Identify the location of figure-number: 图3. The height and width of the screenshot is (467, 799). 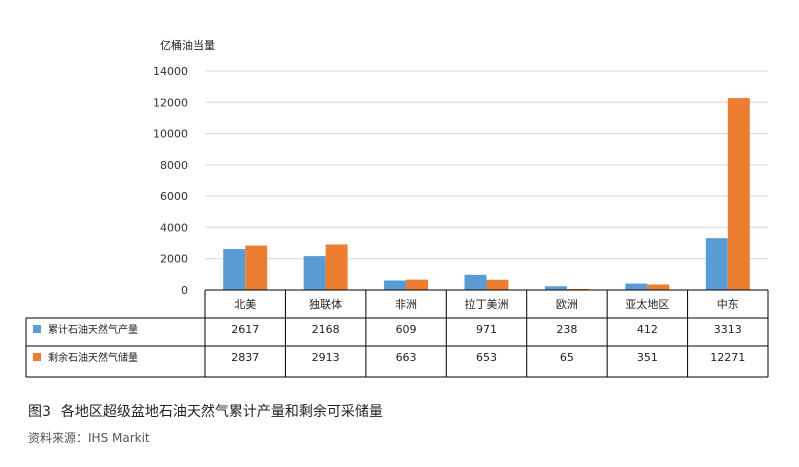
(39, 412).